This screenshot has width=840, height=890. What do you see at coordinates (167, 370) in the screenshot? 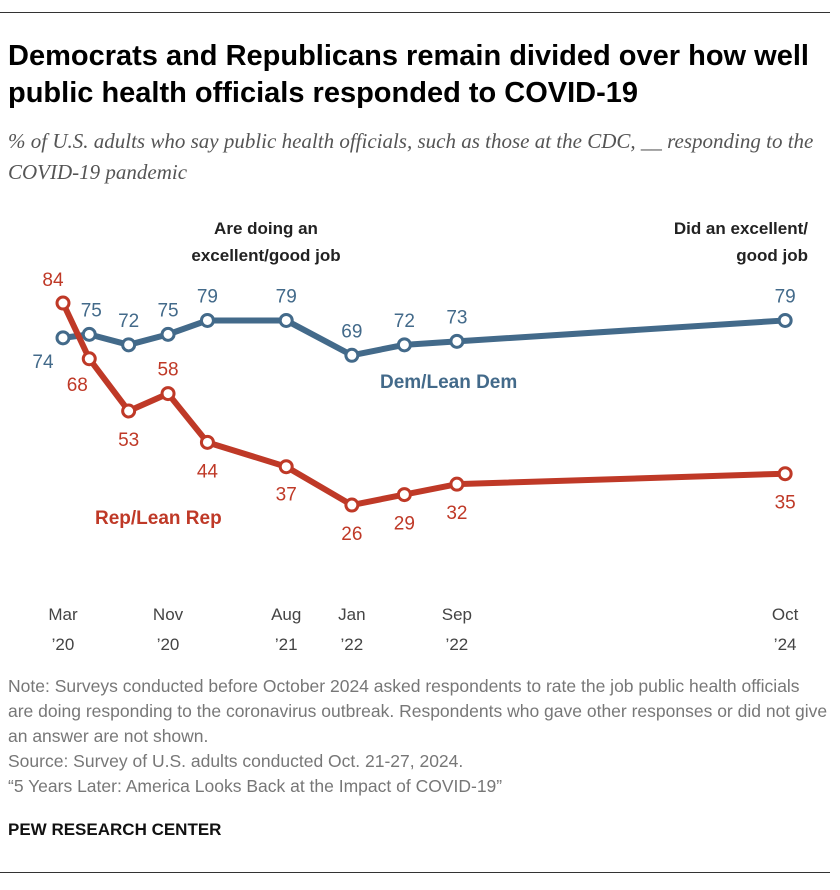
I see `data-label: 58` at bounding box center [167, 370].